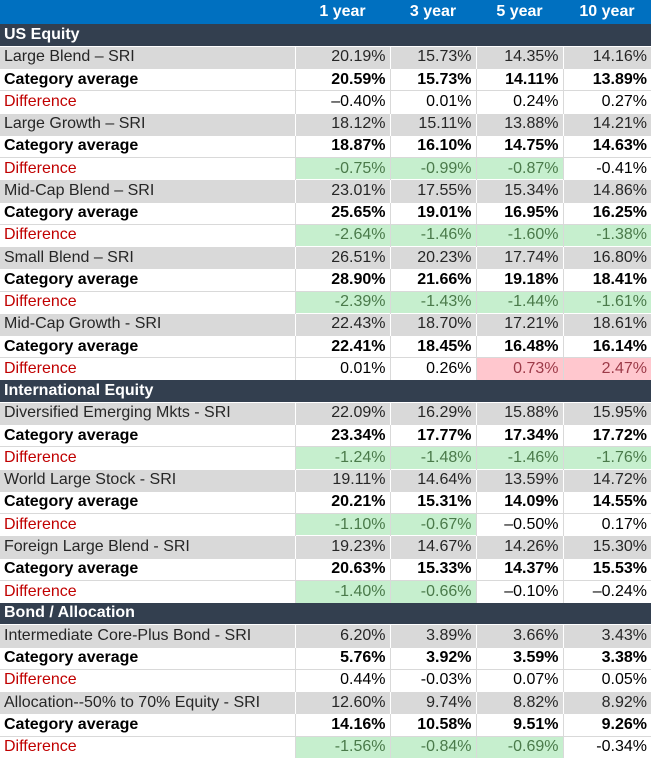  I want to click on fund-row-label: Foreign Large Blend - SRI, so click(147, 546).